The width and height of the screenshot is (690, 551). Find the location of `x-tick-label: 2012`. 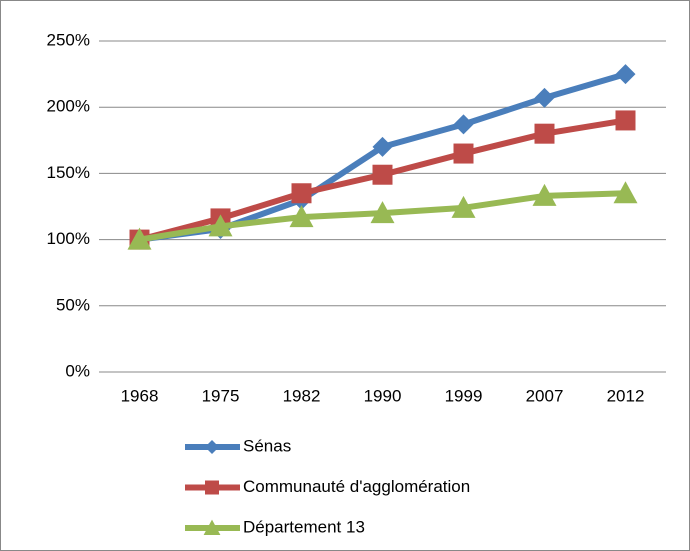

x-tick-label: 2012 is located at coordinates (626, 395).